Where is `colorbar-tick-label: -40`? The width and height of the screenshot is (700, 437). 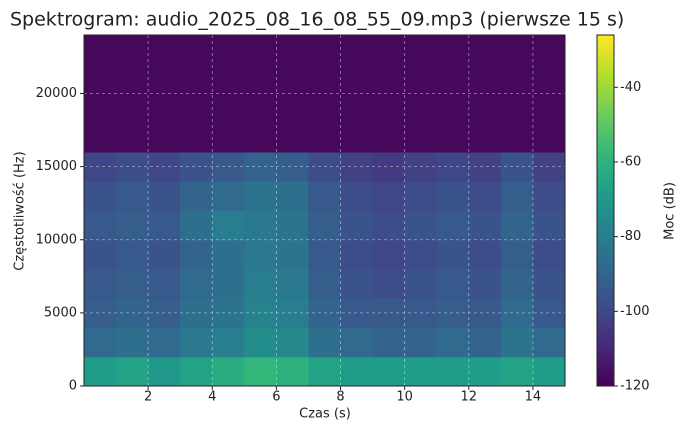
colorbar-tick-label: -40 is located at coordinates (630, 87).